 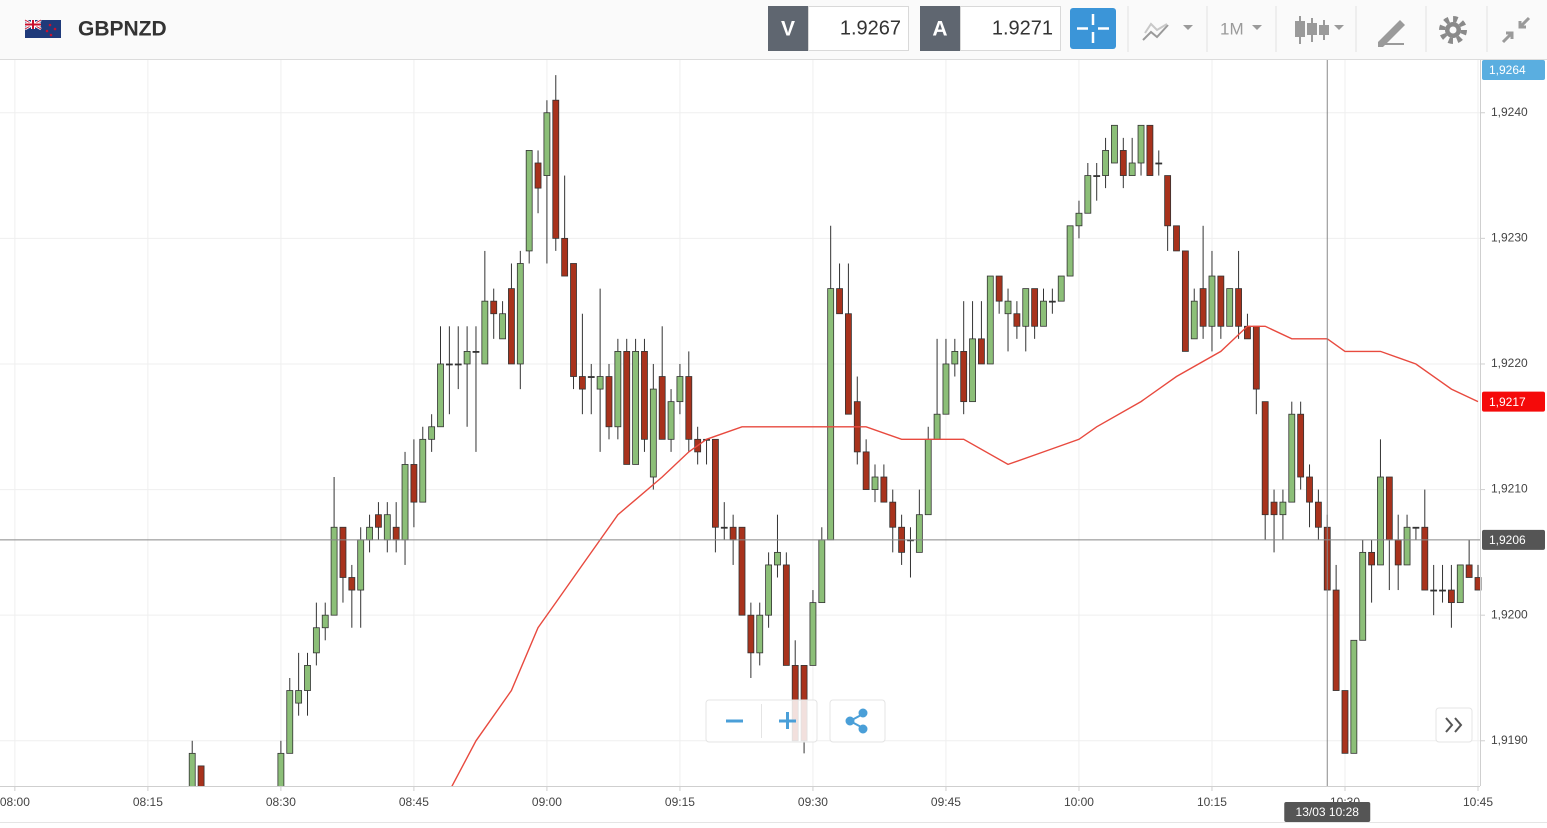 I want to click on draw-button, so click(x=1391, y=33).